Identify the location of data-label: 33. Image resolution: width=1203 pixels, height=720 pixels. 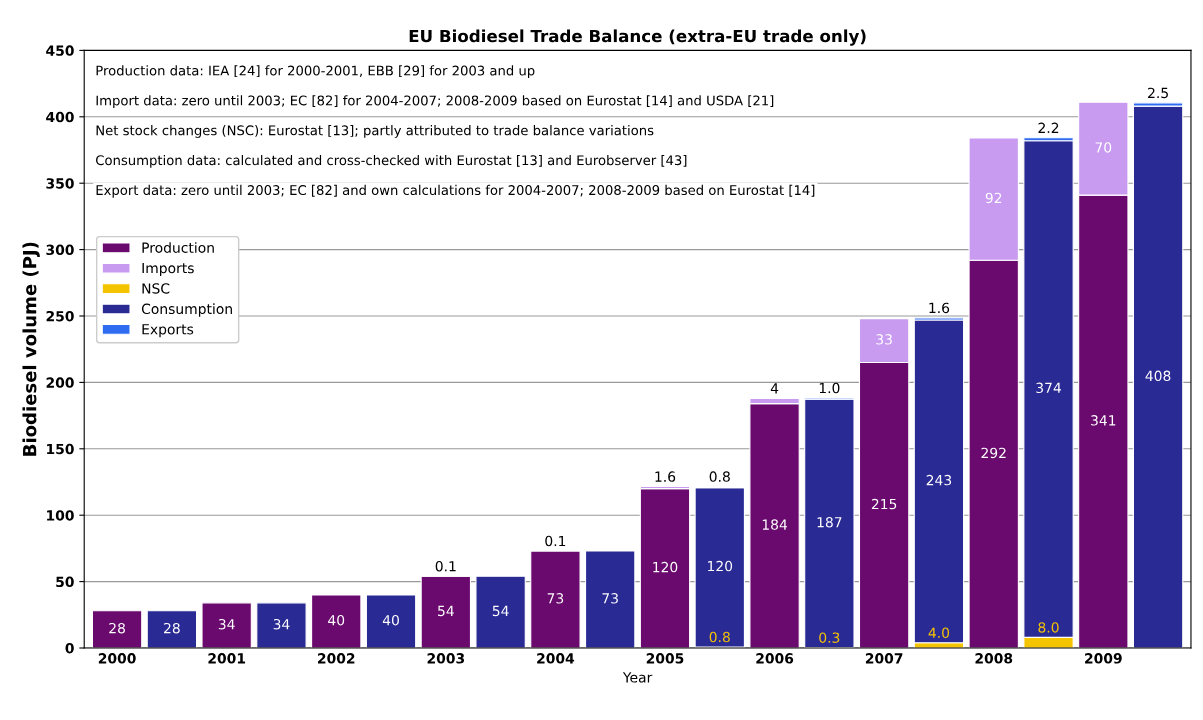
(884, 339).